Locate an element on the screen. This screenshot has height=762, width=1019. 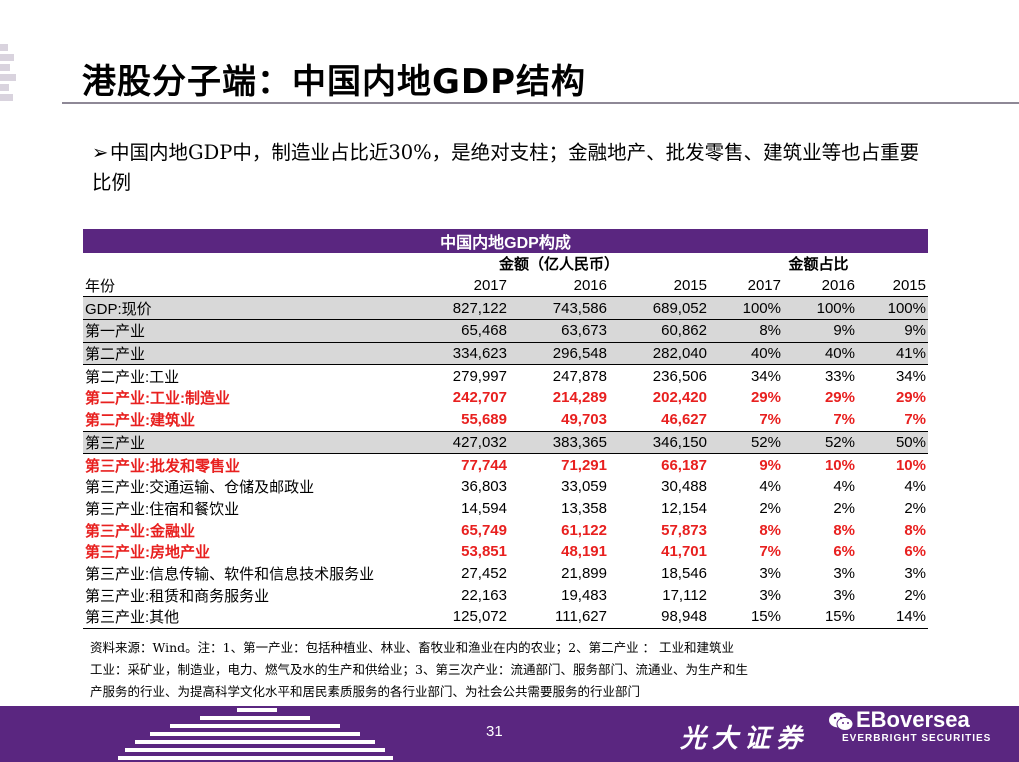
amount-cell: 61,122 is located at coordinates (584, 530).